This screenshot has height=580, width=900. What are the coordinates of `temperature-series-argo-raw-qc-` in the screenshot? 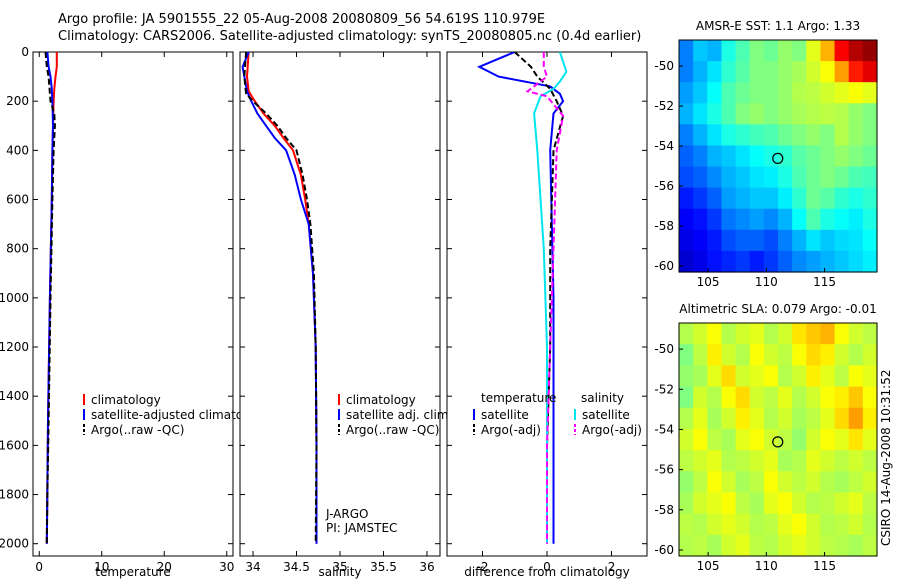 It's located at (50, 298).